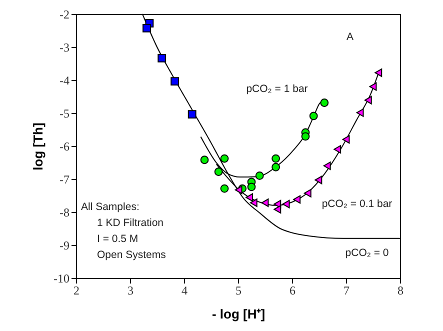 This screenshot has height=331, width=443. Describe the element at coordinates (357, 204) in the screenshot. I see `annotation: pCO₂ = 0.1 bar` at that location.